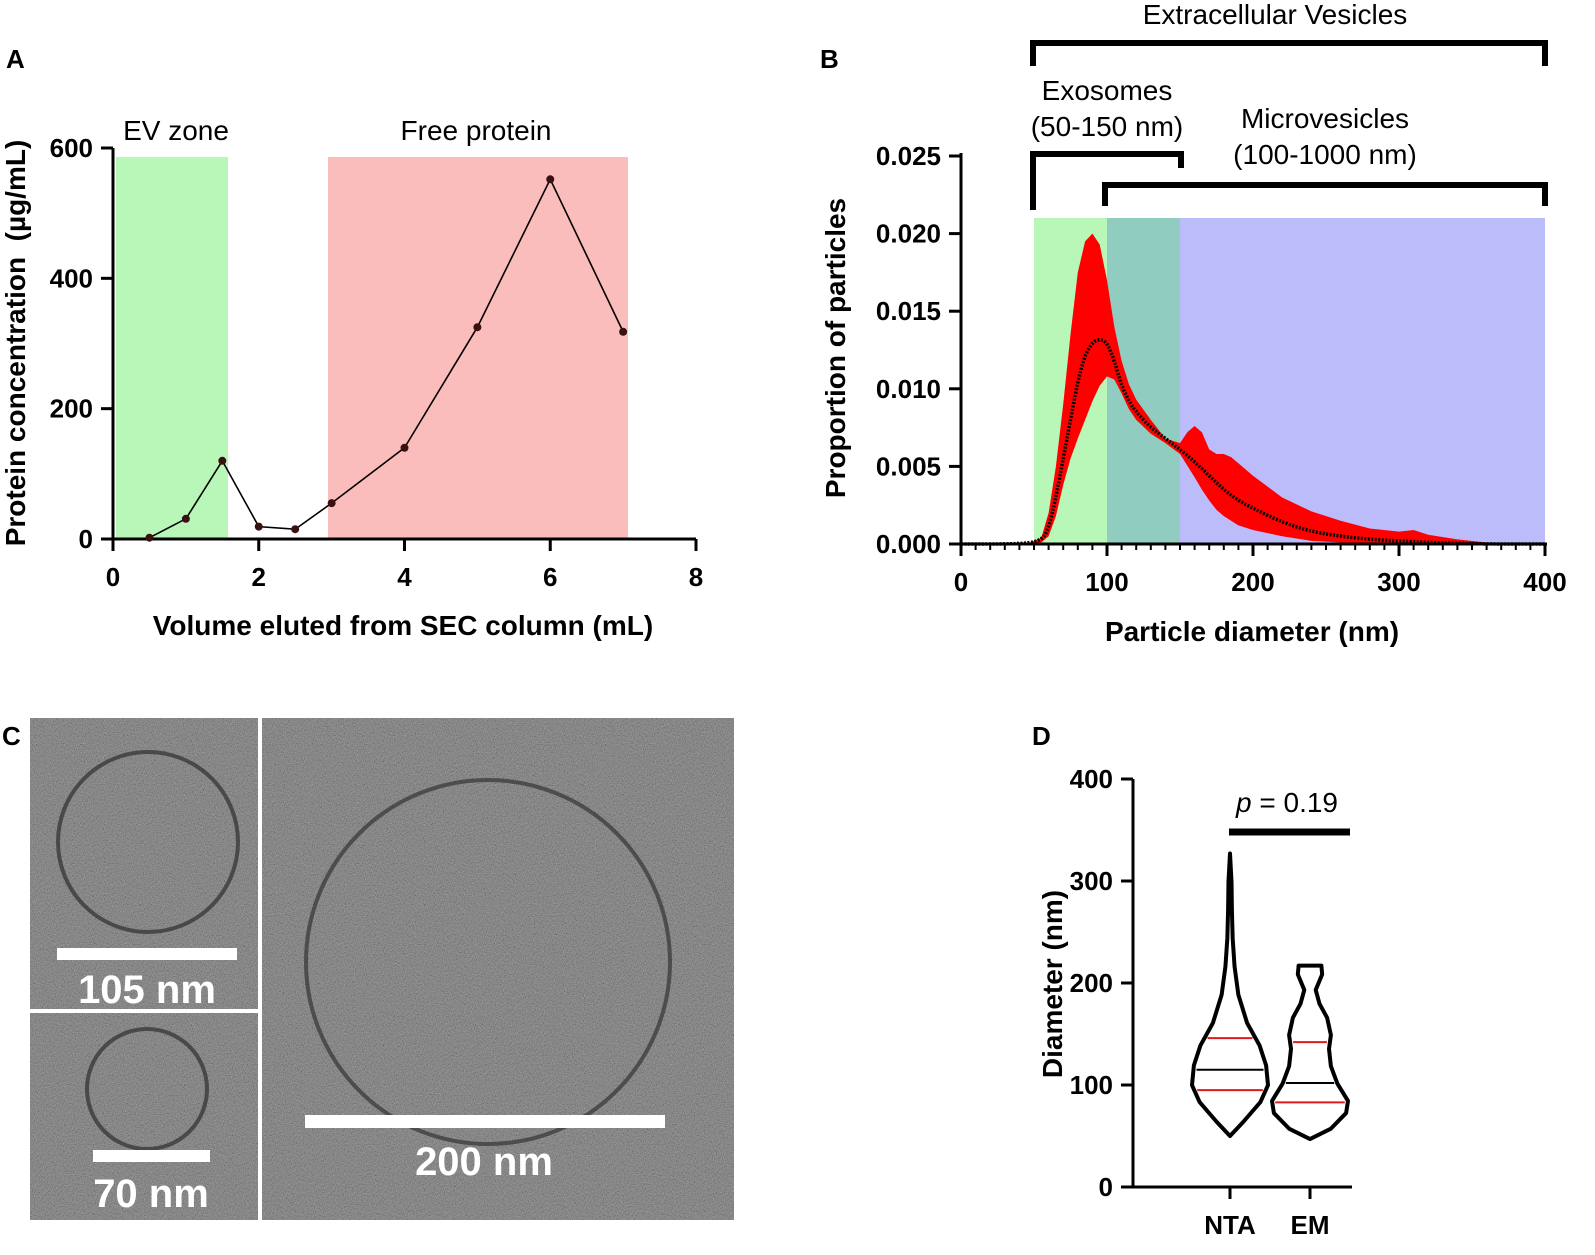 This screenshot has width=1595, height=1255. What do you see at coordinates (908, 389) in the screenshot?
I see `b-y-tick-label: 0.010` at bounding box center [908, 389].